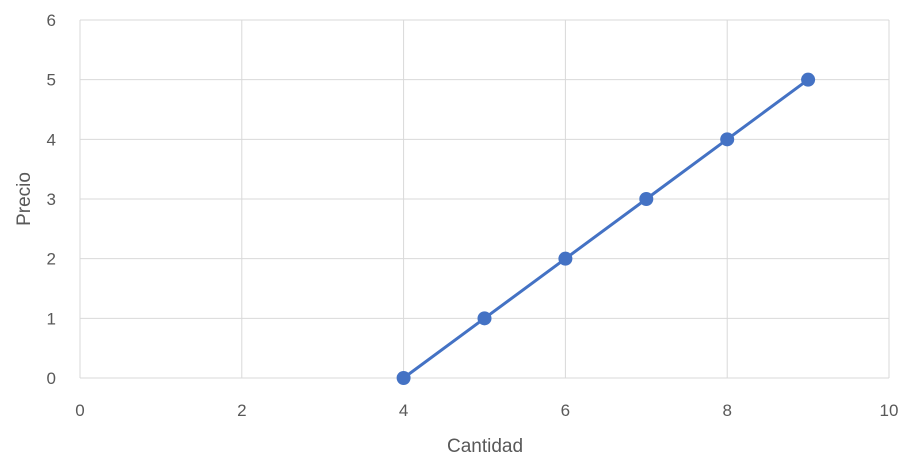 This screenshot has width=905, height=466. I want to click on x-axis-title: Cantidad, so click(485, 446).